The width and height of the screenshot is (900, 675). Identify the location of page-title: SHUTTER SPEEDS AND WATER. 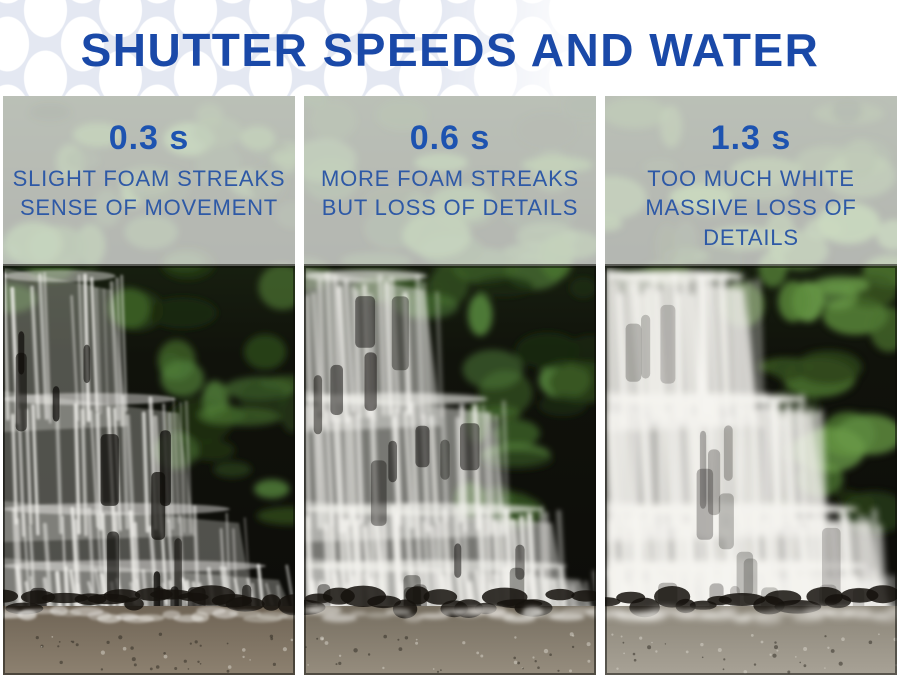
(450, 50).